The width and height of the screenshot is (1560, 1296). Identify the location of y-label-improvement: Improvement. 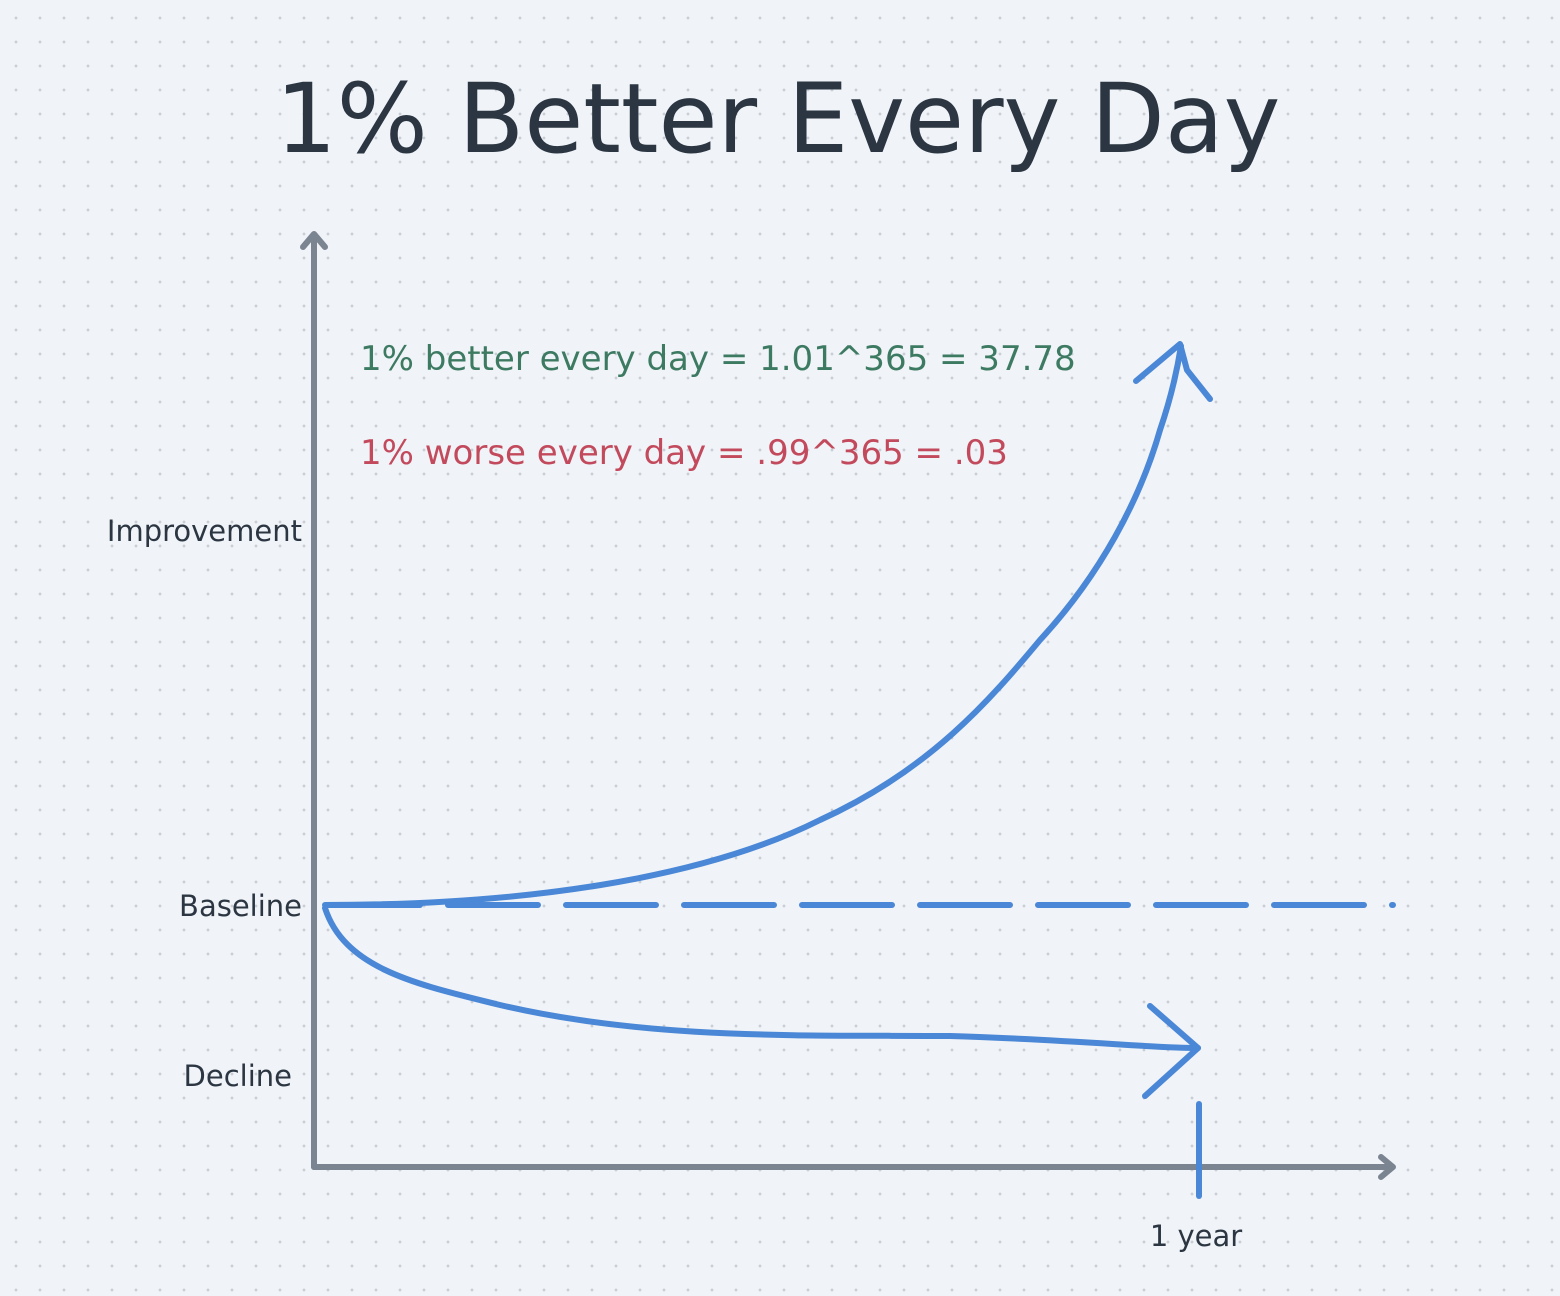
(204, 531).